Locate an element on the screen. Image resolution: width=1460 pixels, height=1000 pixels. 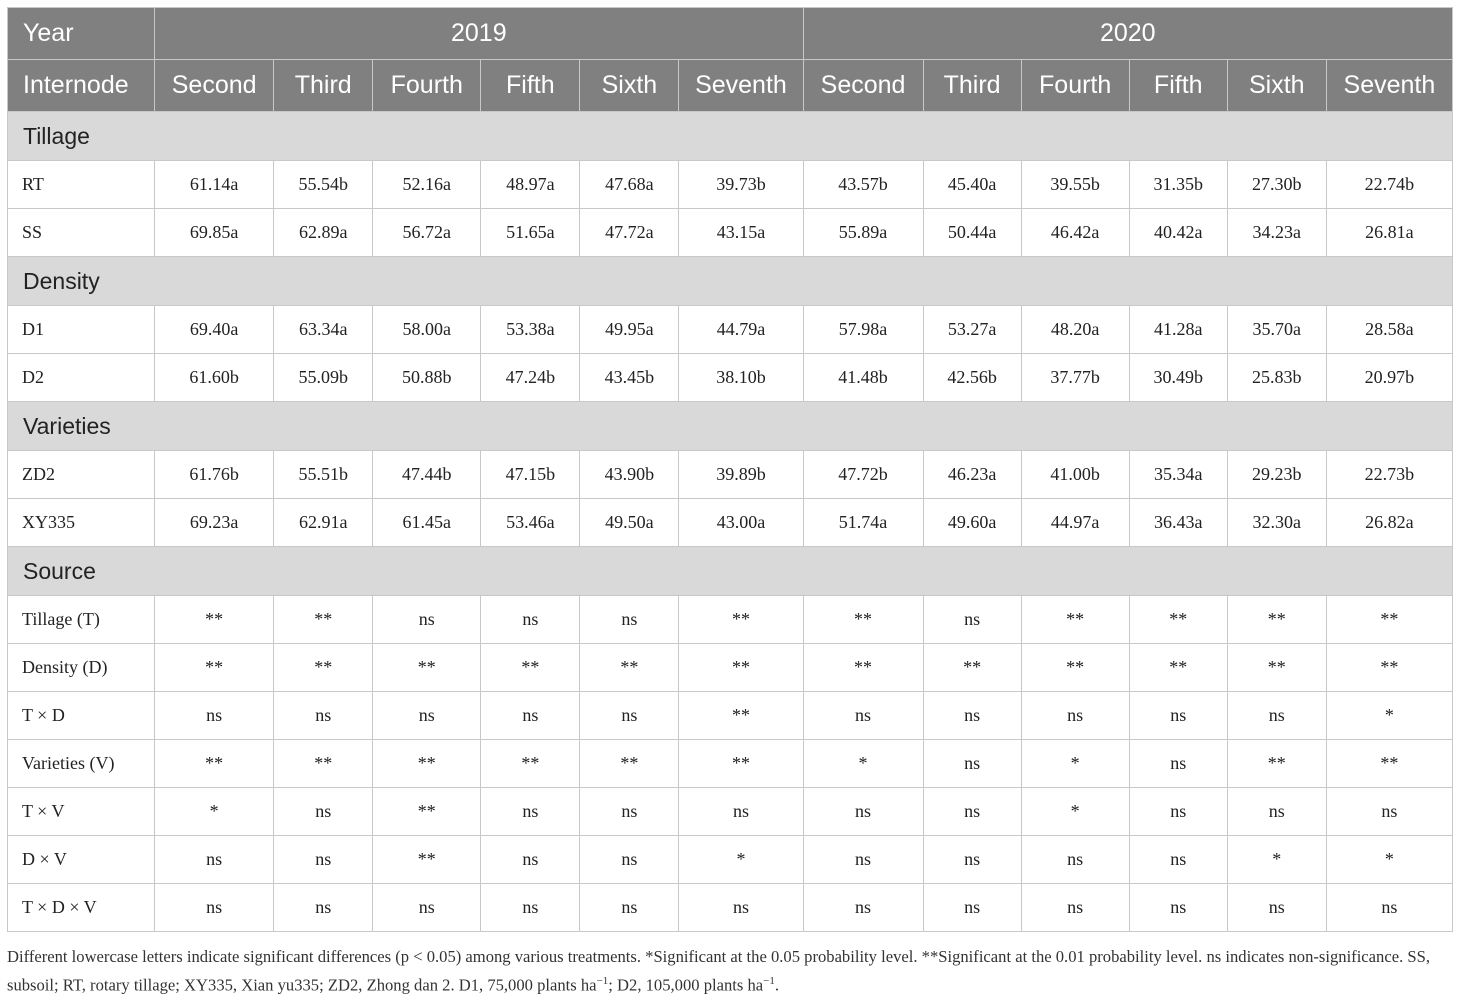
table-cell: 53.27a is located at coordinates (972, 329).